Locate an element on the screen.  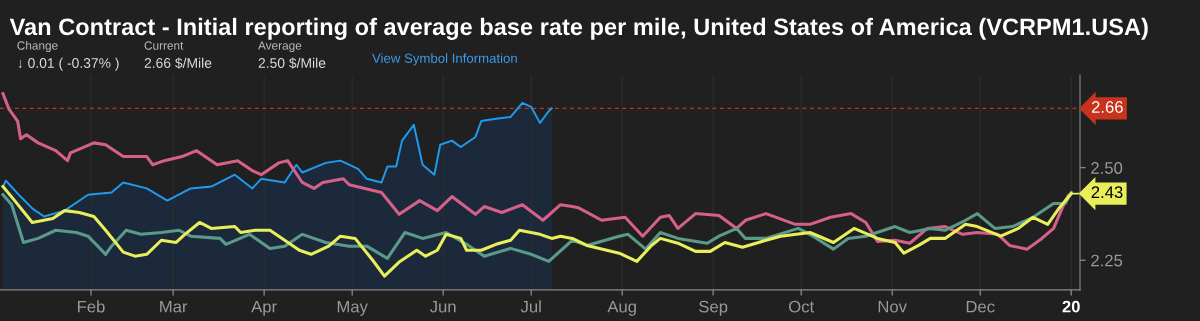
x-tick-label: Oct is located at coordinates (802, 306).